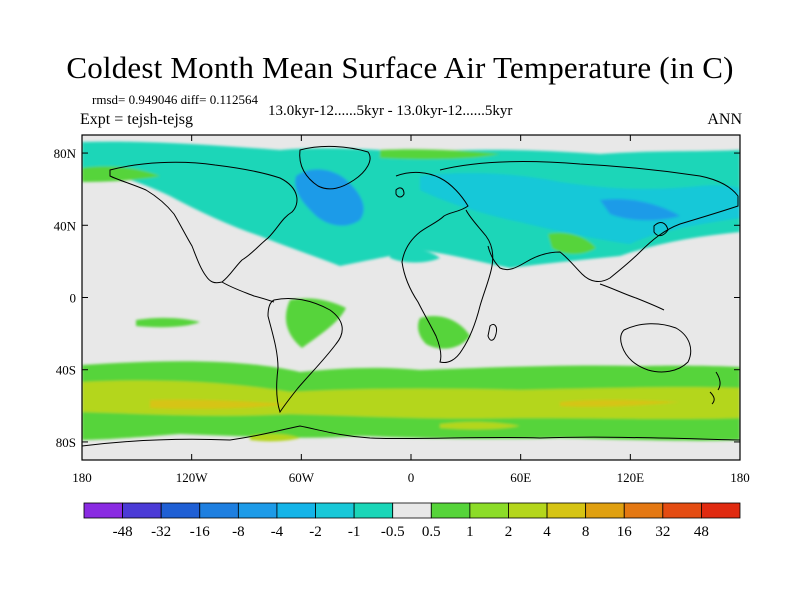 The image size is (800, 600). Describe the element at coordinates (329, 197) in the screenshot. I see `north-atlantic-cold-pool` at that location.